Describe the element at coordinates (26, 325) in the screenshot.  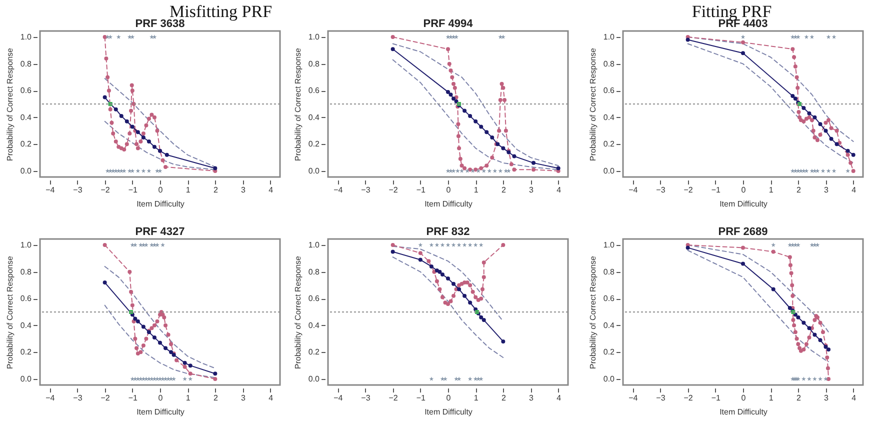
I see `y-tick-label: 0.4` at that location.